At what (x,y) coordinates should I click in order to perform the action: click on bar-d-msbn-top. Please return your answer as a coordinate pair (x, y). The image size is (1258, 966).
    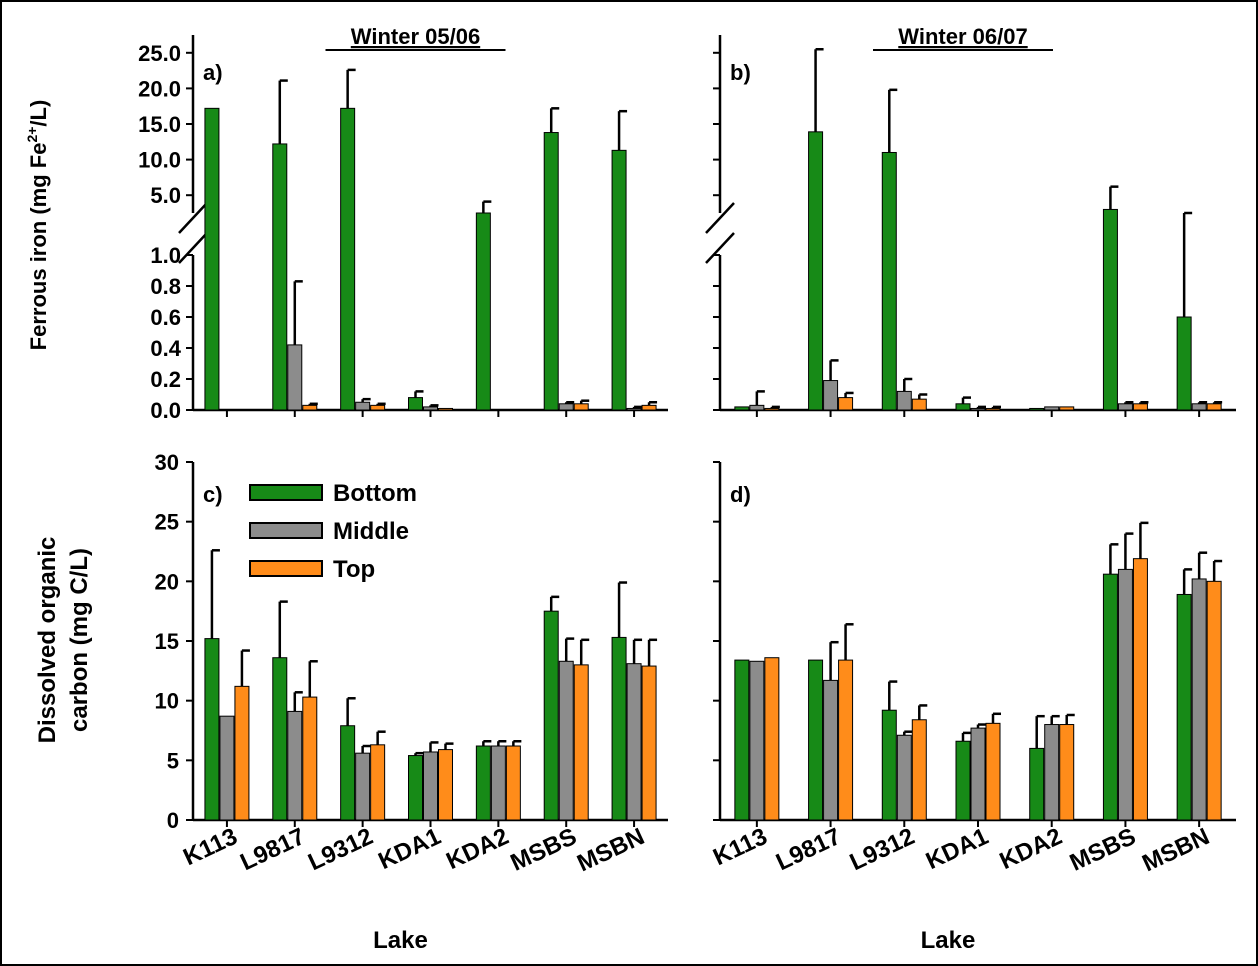
    Looking at the image, I should click on (1214, 700).